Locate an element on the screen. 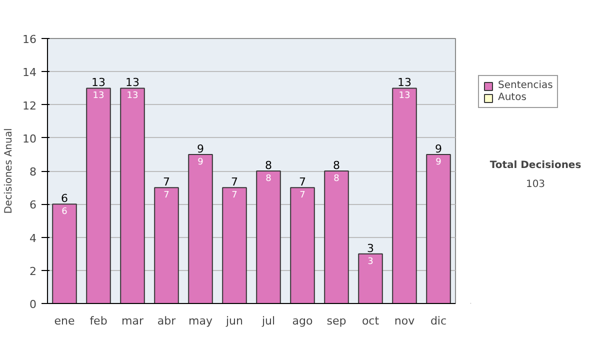  text: Total Decisiones is located at coordinates (536, 165).